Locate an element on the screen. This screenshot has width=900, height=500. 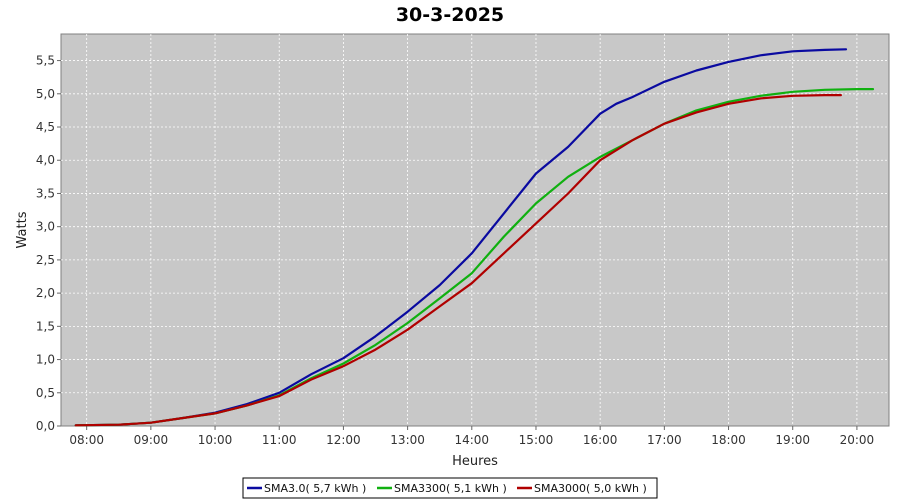
x-tick-label: 08:00 is located at coordinates (86, 440).